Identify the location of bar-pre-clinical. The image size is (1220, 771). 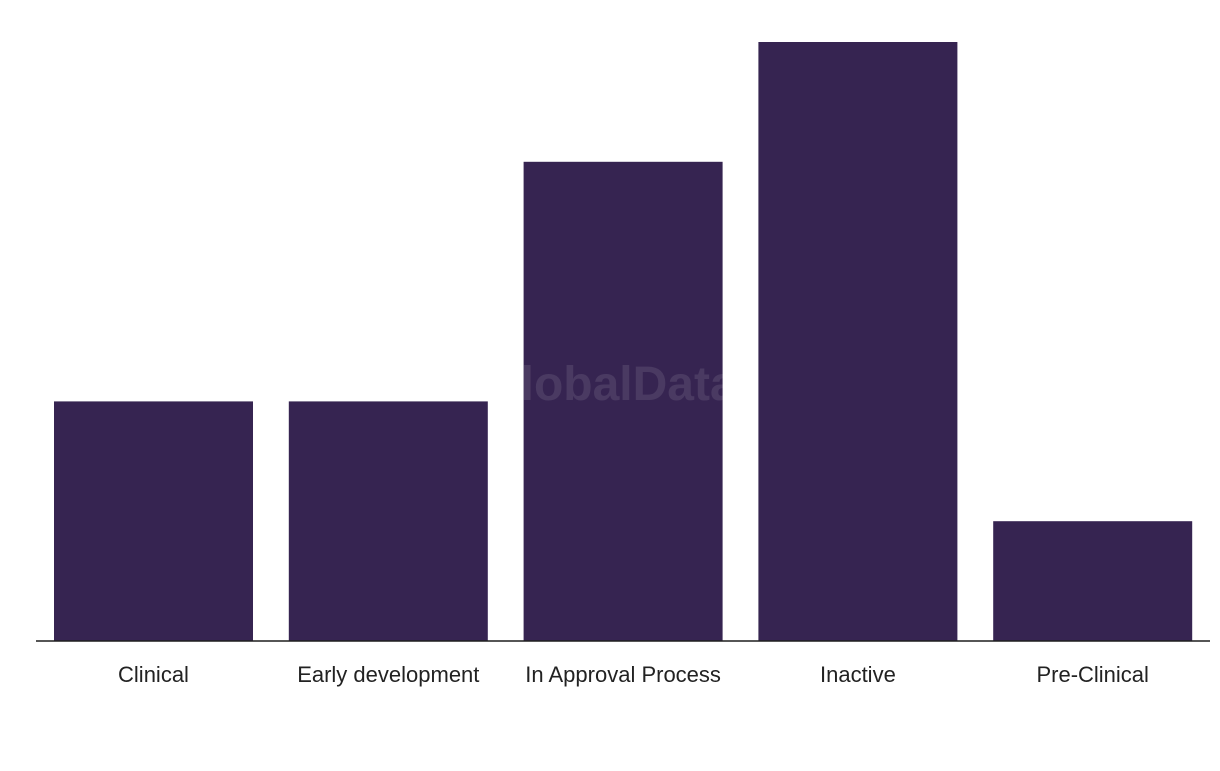
(1093, 581).